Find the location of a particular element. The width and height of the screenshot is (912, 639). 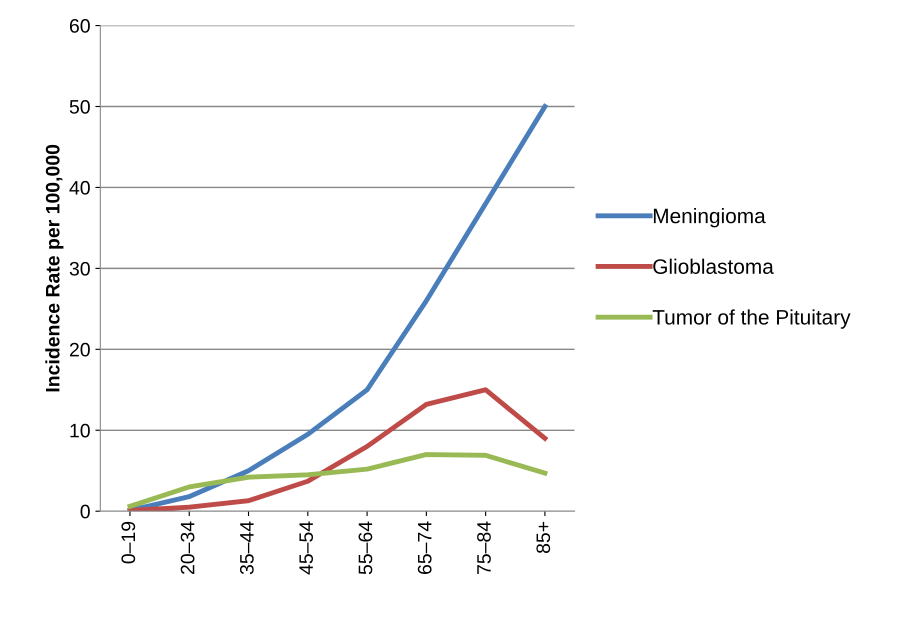

y-tick-label: 50 is located at coordinates (80, 107).